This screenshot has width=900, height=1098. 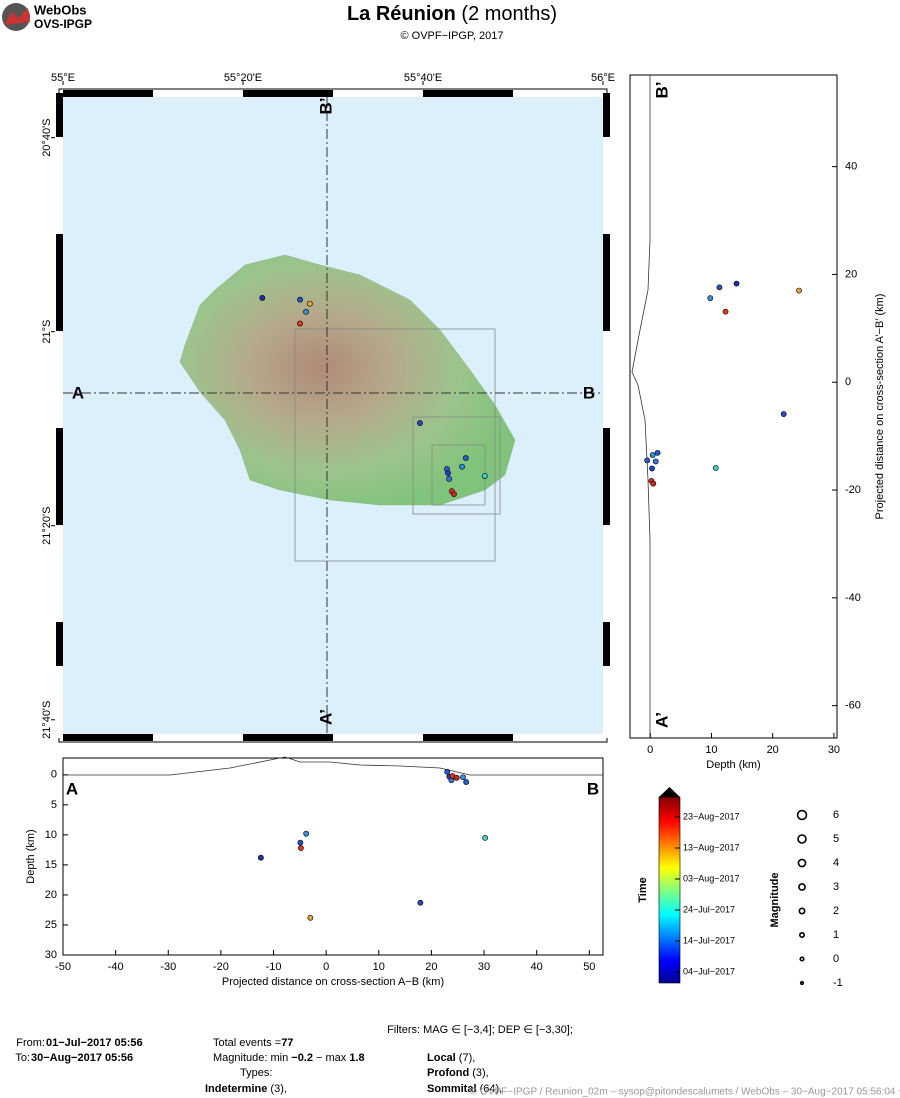 What do you see at coordinates (60, 9) in the screenshot?
I see `logo-text: WebObs` at bounding box center [60, 9].